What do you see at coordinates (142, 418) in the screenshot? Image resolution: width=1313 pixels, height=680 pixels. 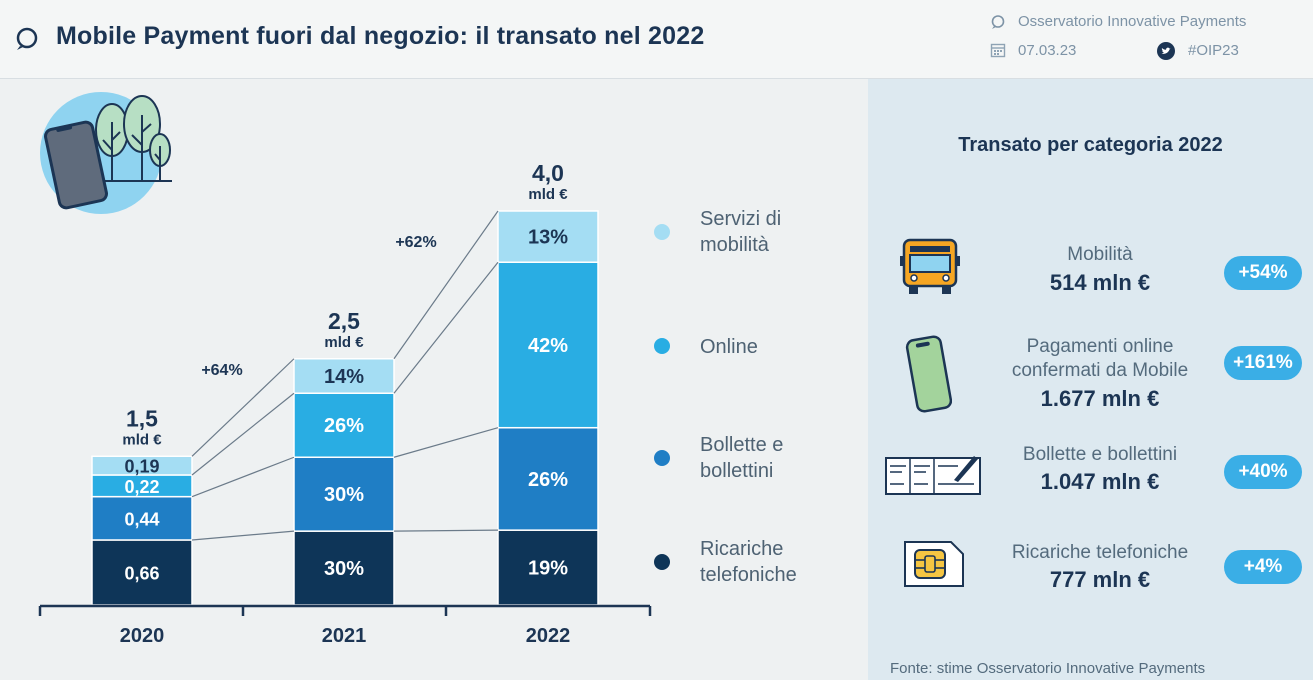 I see `total-value-label: 1,5` at bounding box center [142, 418].